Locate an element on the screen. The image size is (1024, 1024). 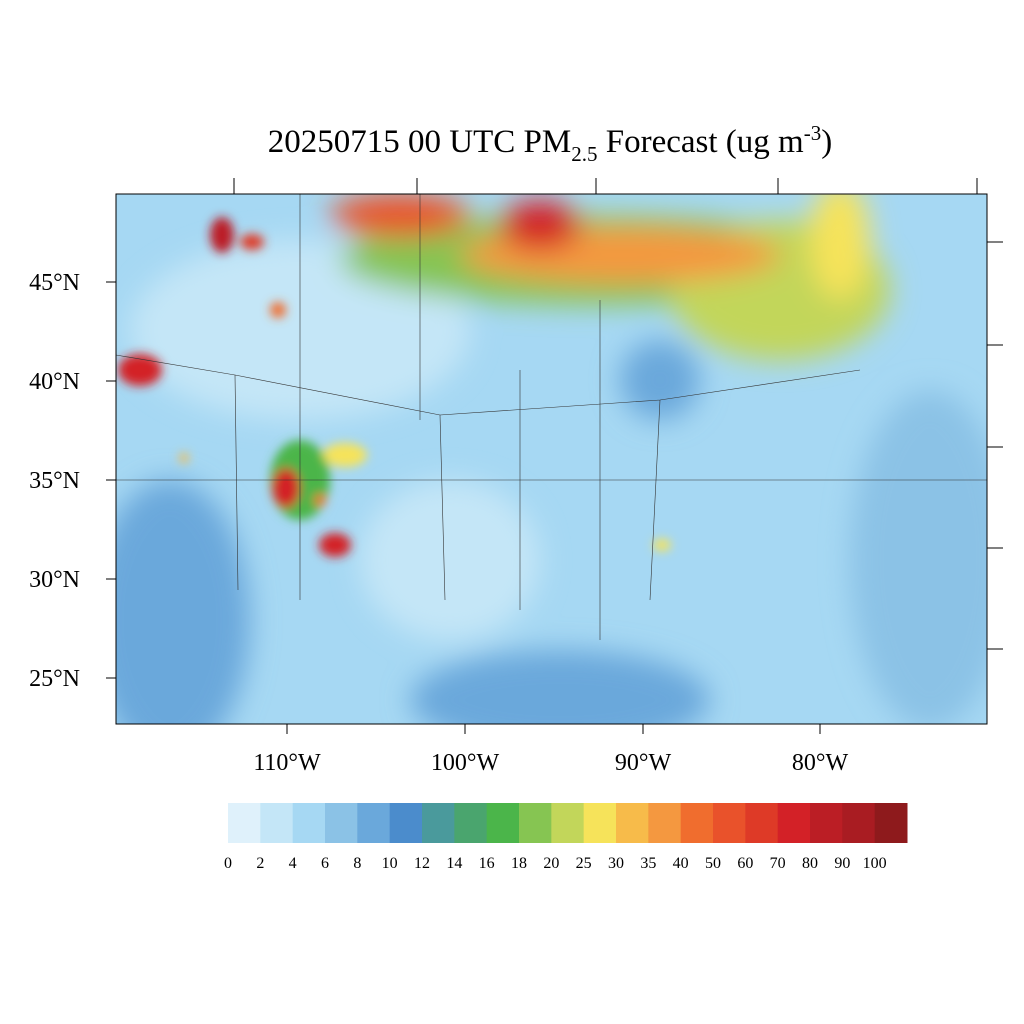
title-subscript: 2.5 is located at coordinates (584, 154).